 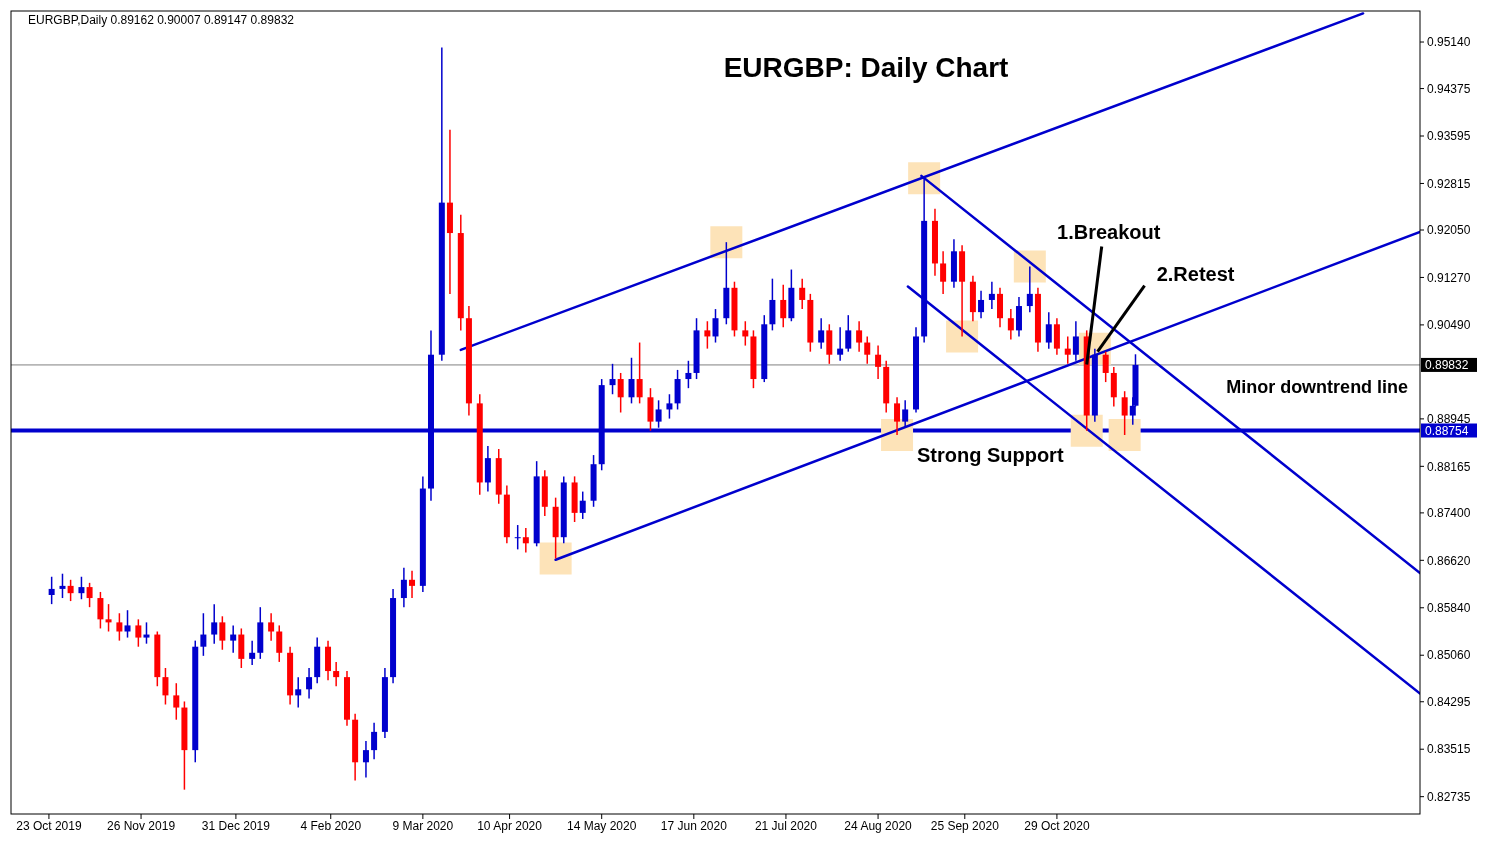 I want to click on ref-line-label: 0.89832, so click(x=1447, y=365).